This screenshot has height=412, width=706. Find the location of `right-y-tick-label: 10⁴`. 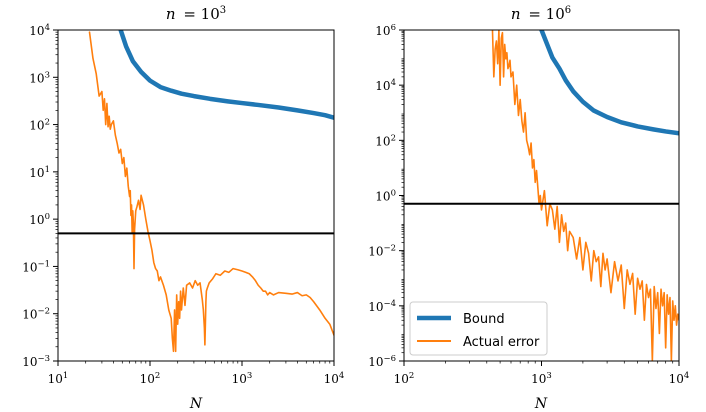

right-y-tick-label: 10⁴ is located at coordinates (385, 85).